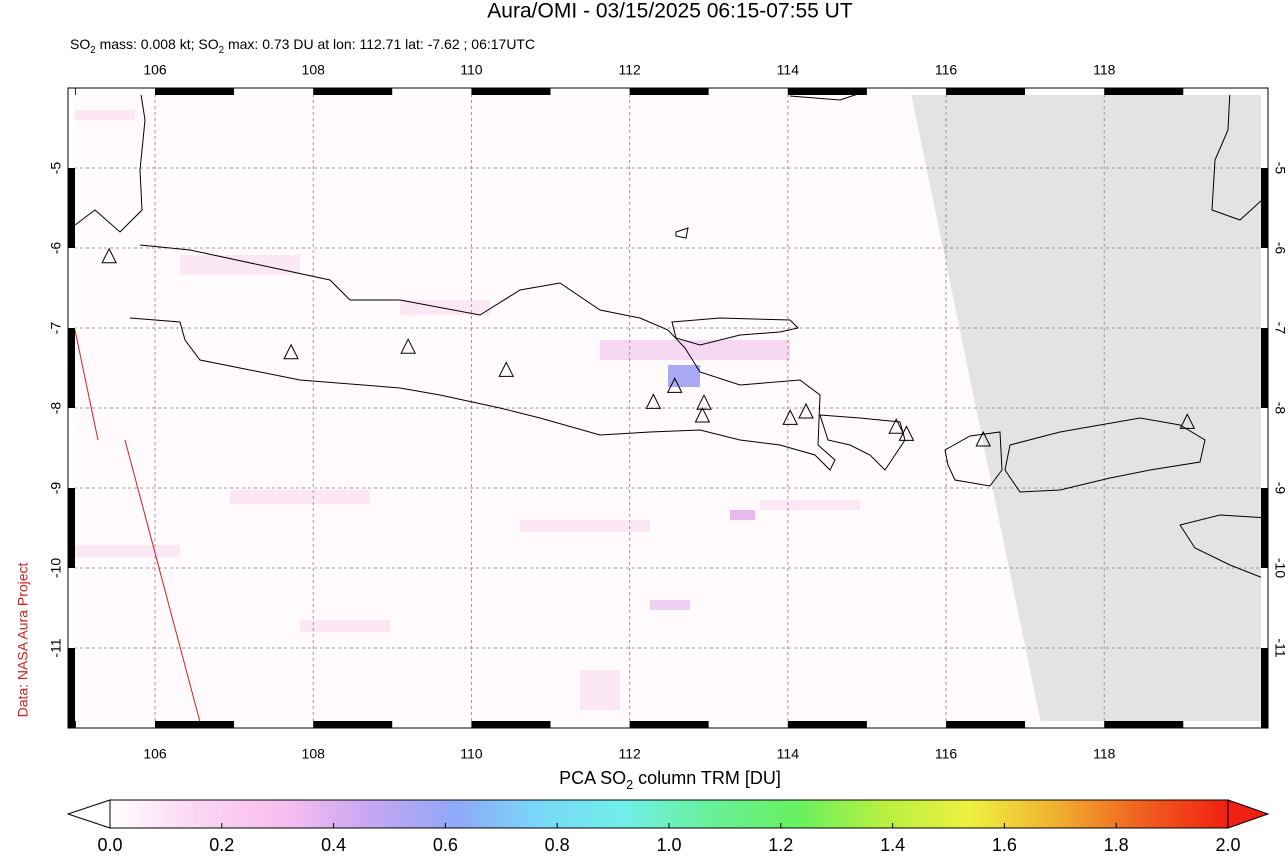 This screenshot has width=1288, height=860. Describe the element at coordinates (892, 845) in the screenshot. I see `colorbar-tick-label: 1.4` at that location.